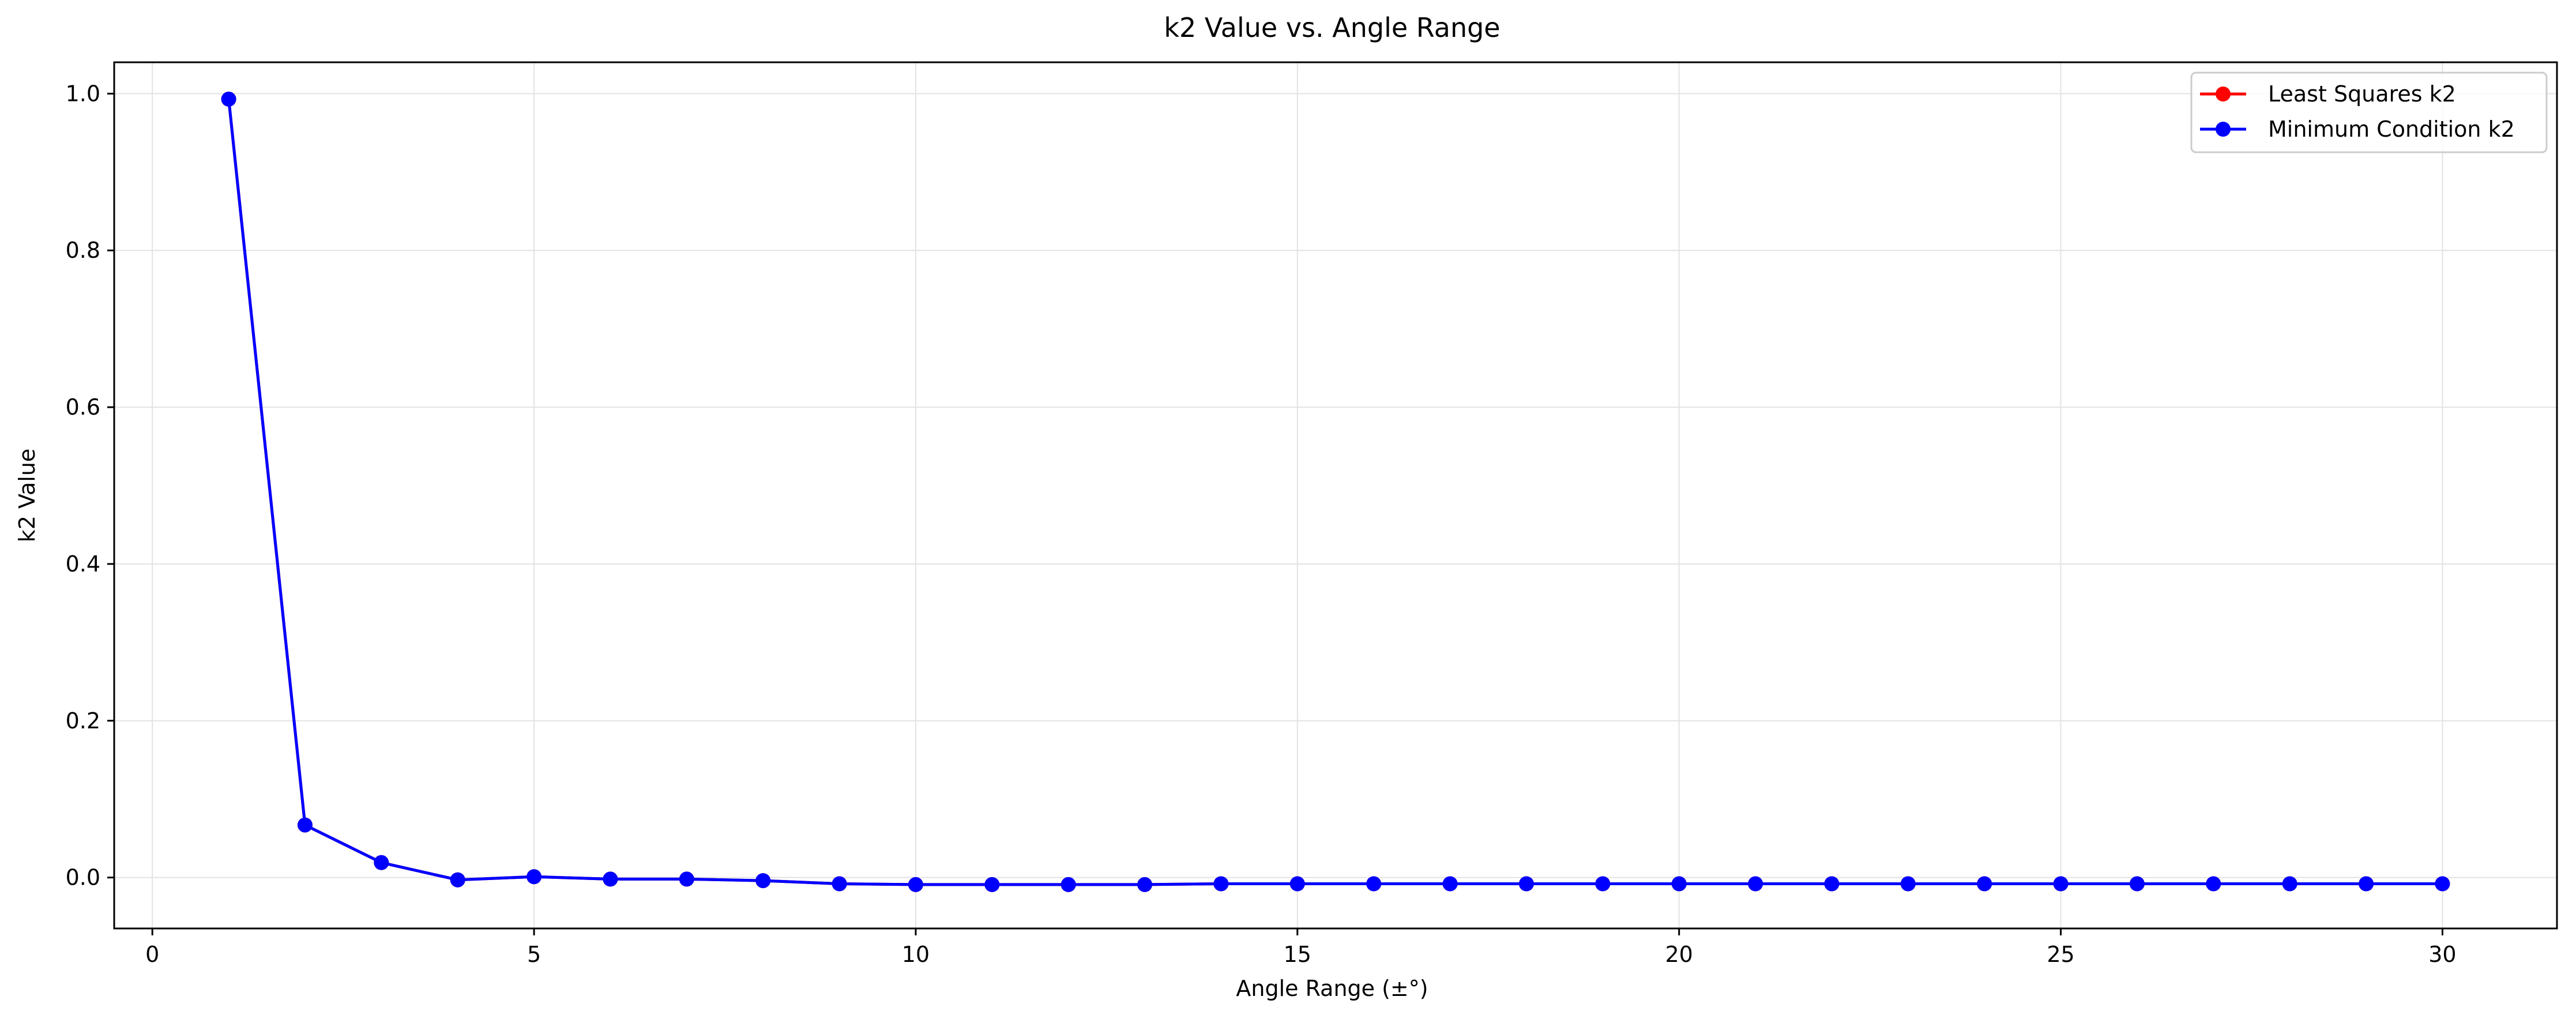  Describe the element at coordinates (83, 93) in the screenshot. I see `y-tick-label: 1.0` at that location.